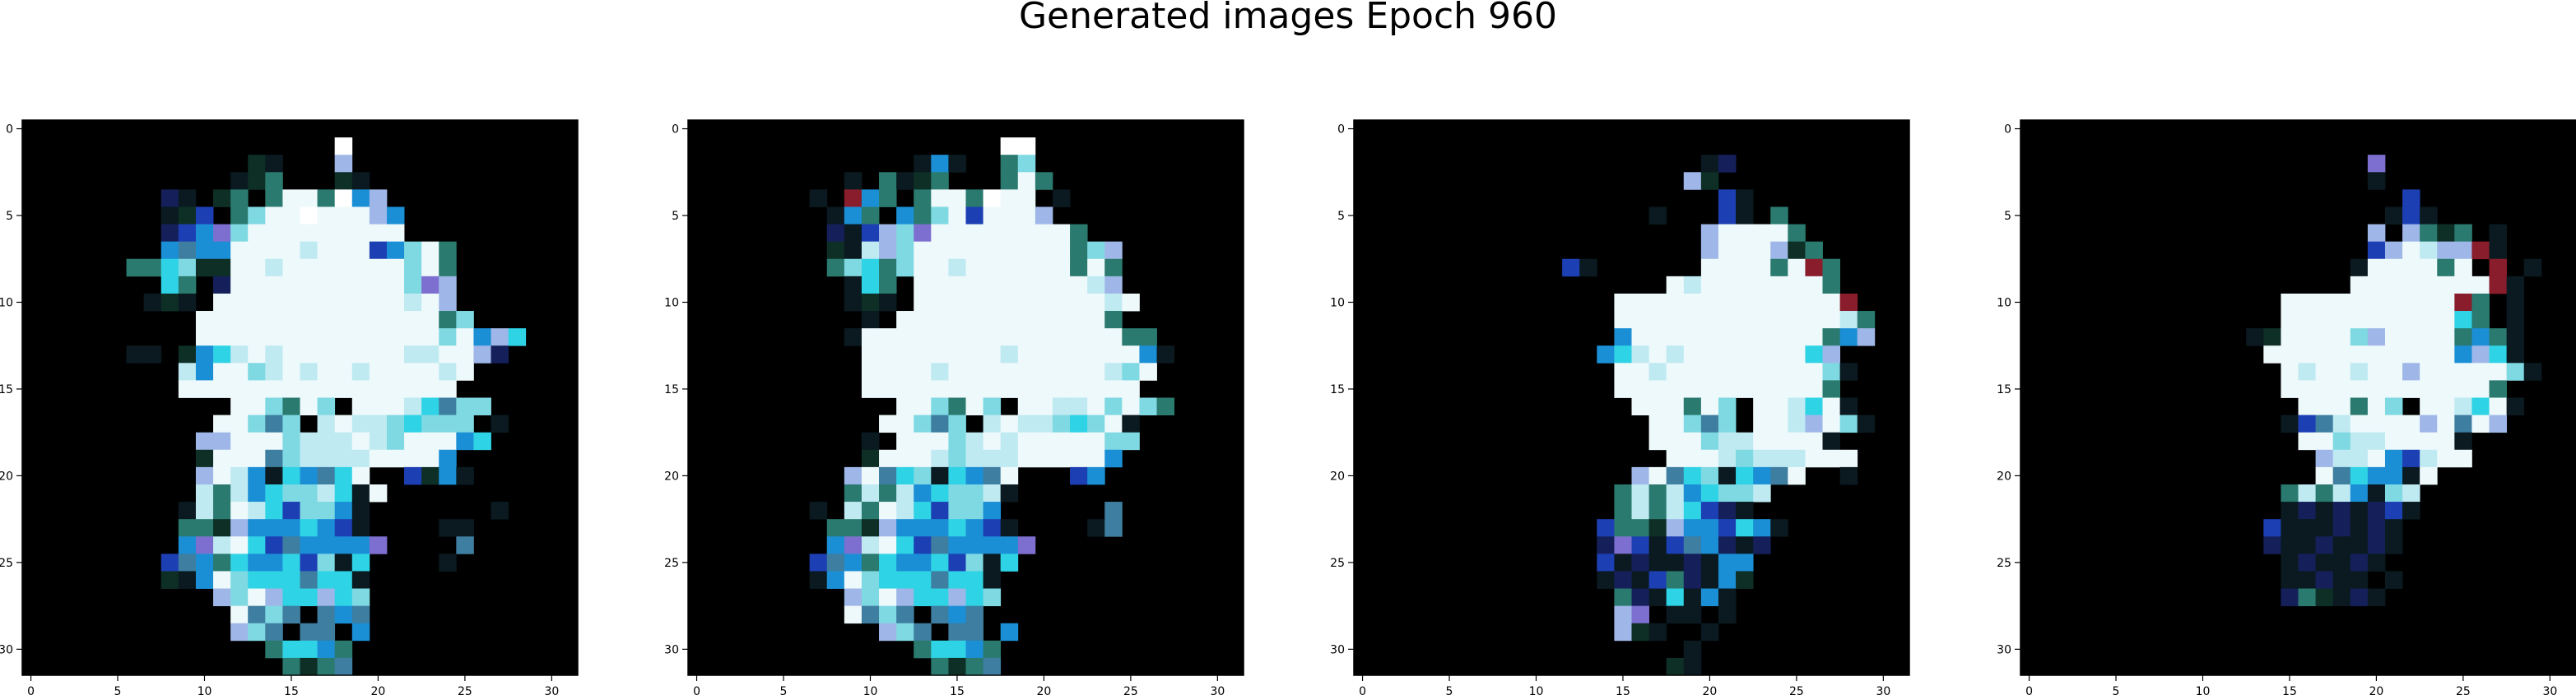 The height and width of the screenshot is (695, 2576). Describe the element at coordinates (1536, 690) in the screenshot. I see `x-tick-label: 10` at that location.